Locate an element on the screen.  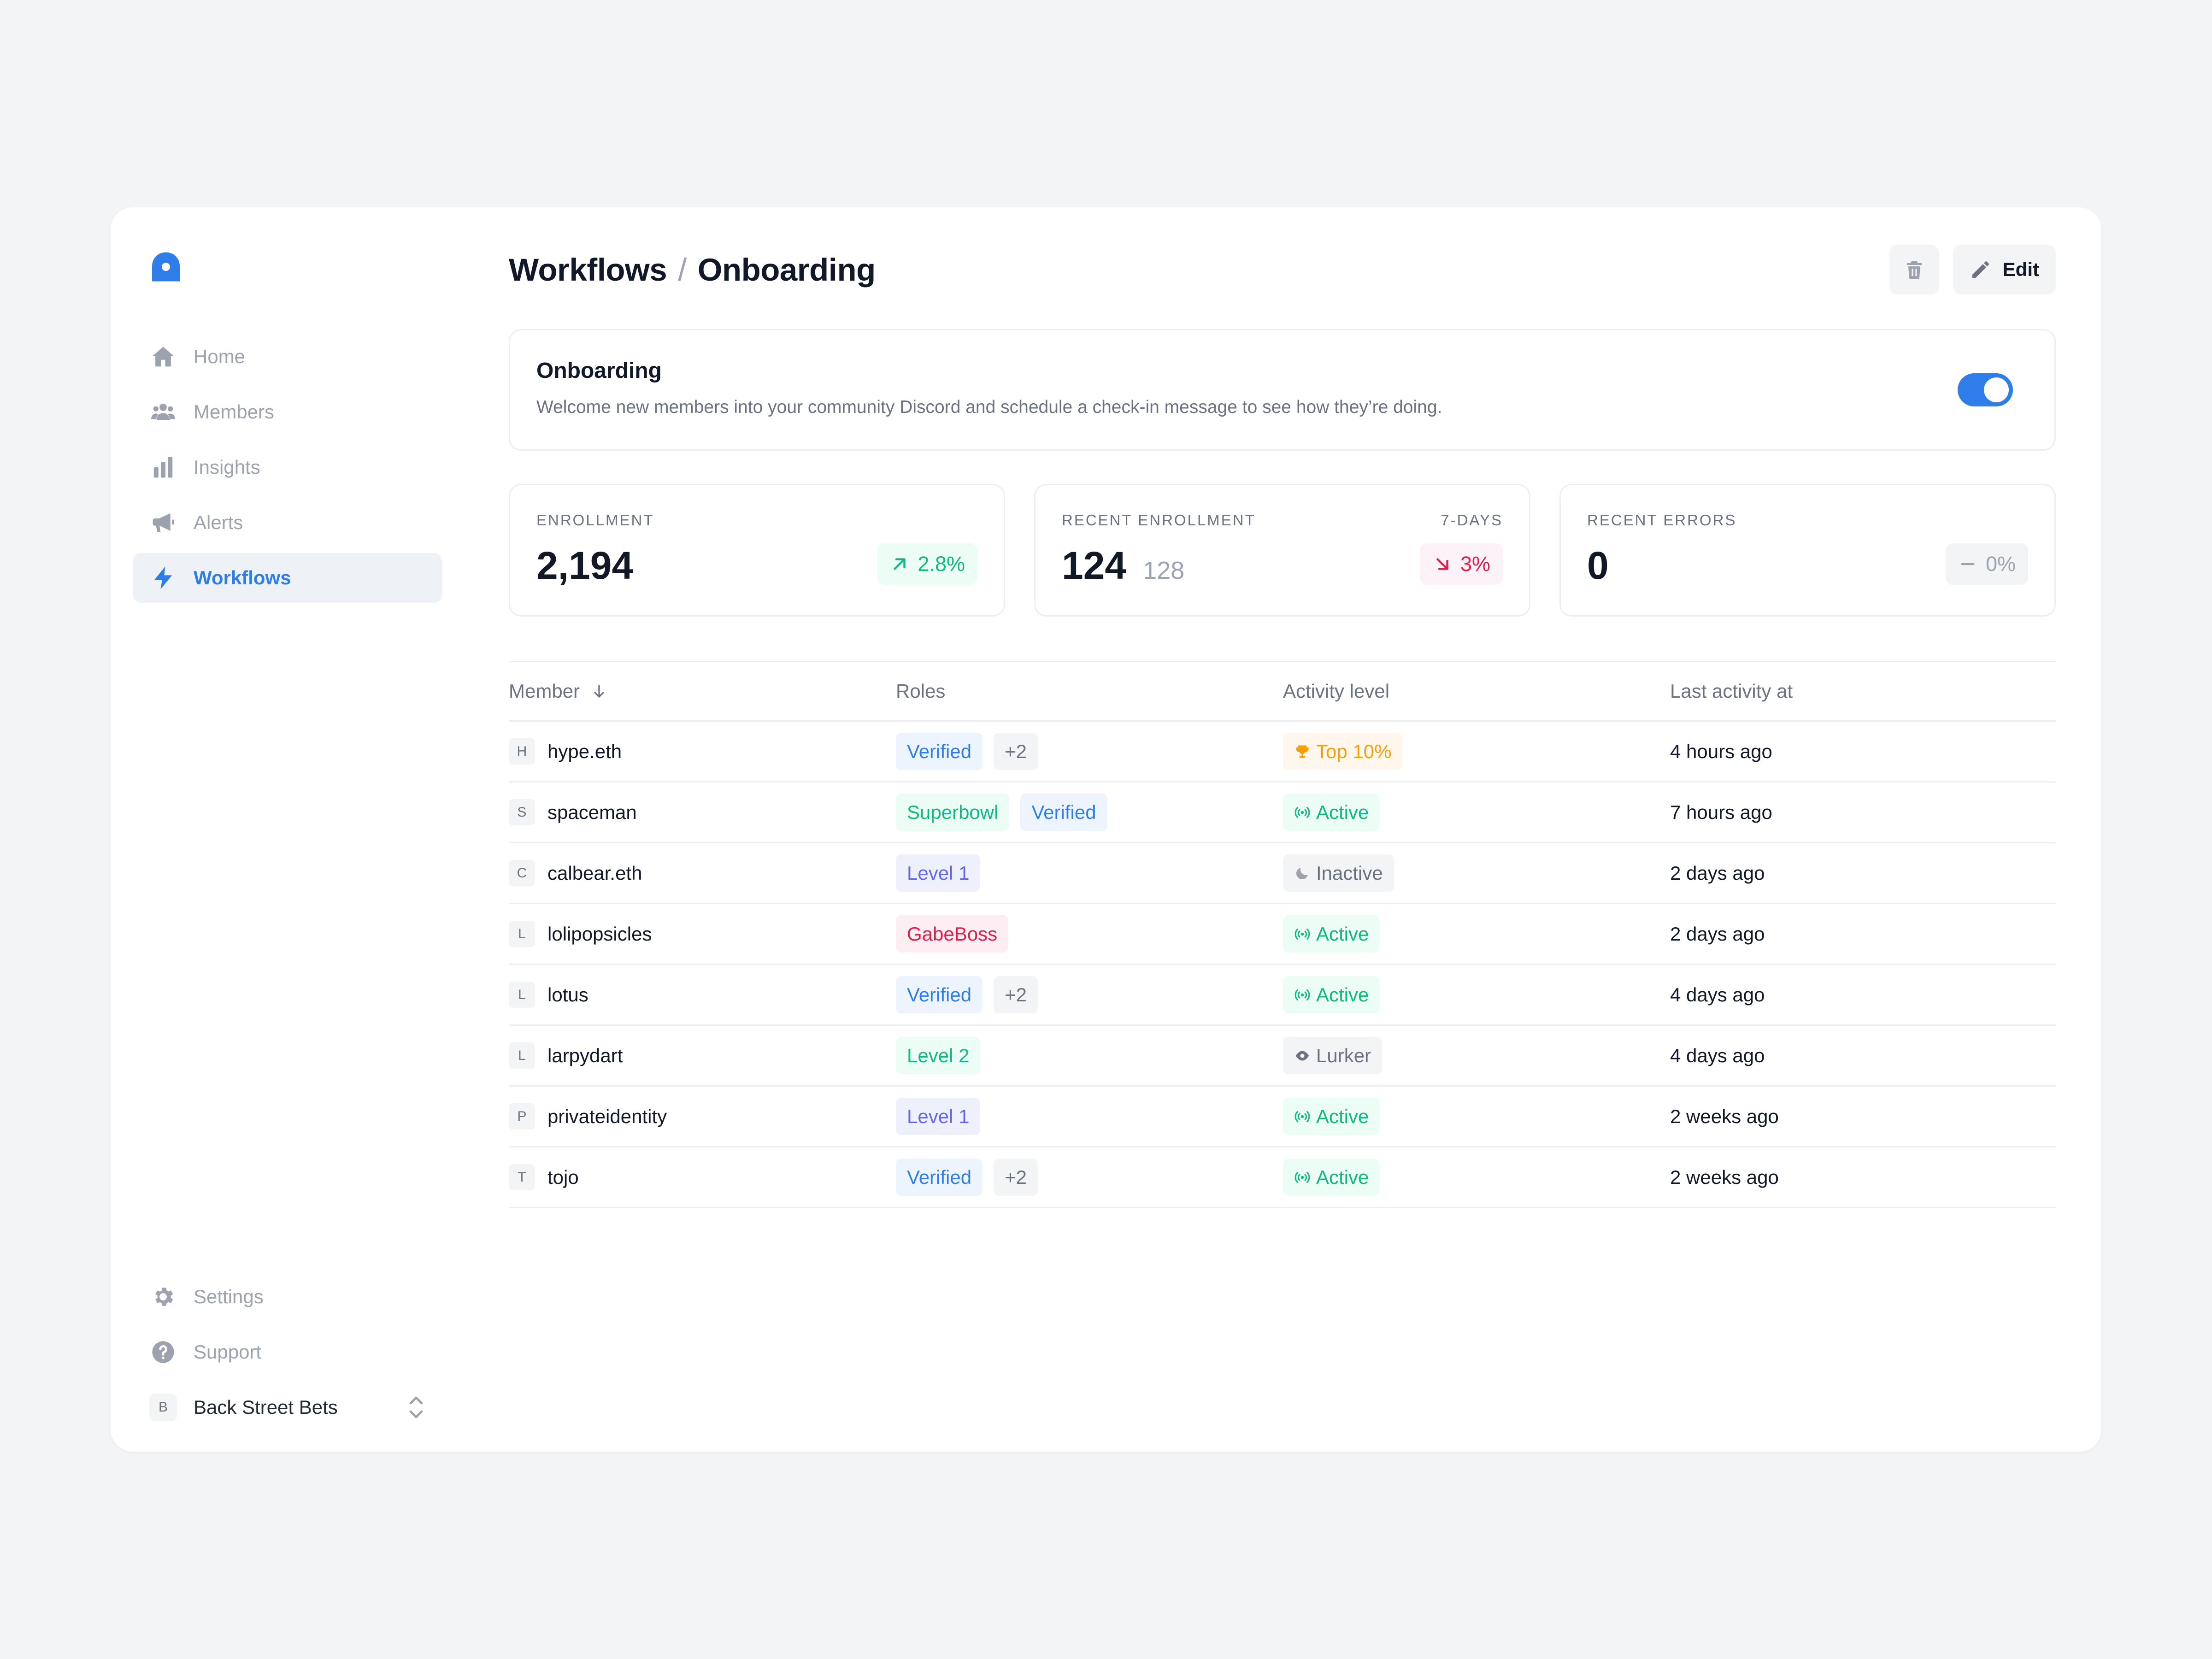
sidebar-item-insights: Insights is located at coordinates (287, 467).